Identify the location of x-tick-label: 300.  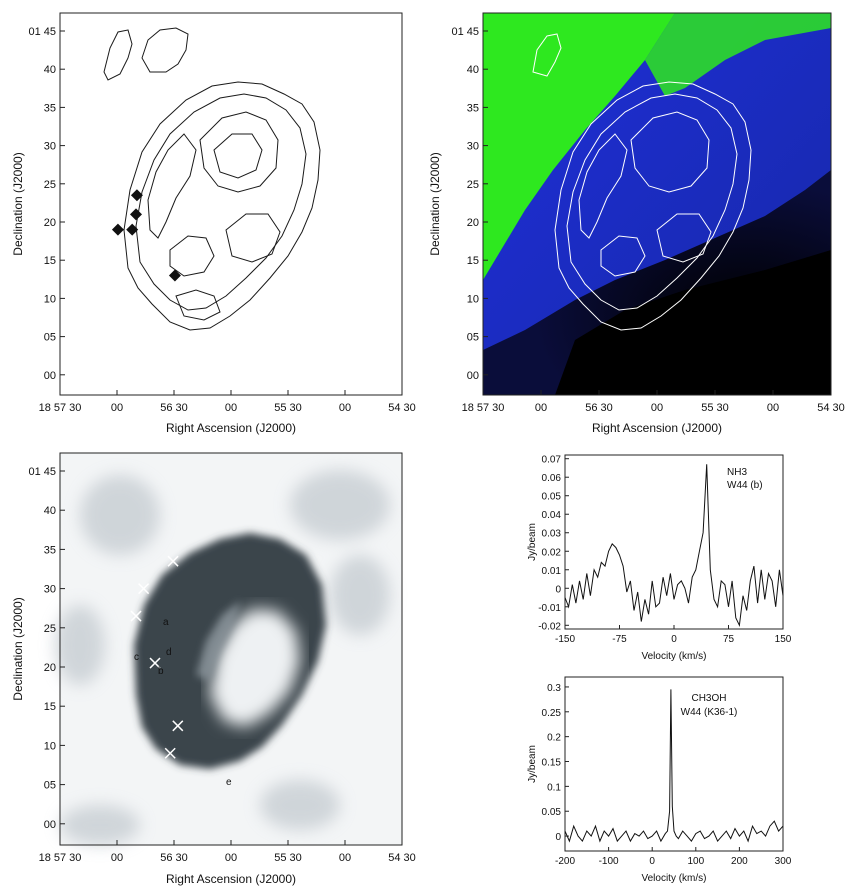
(783, 861).